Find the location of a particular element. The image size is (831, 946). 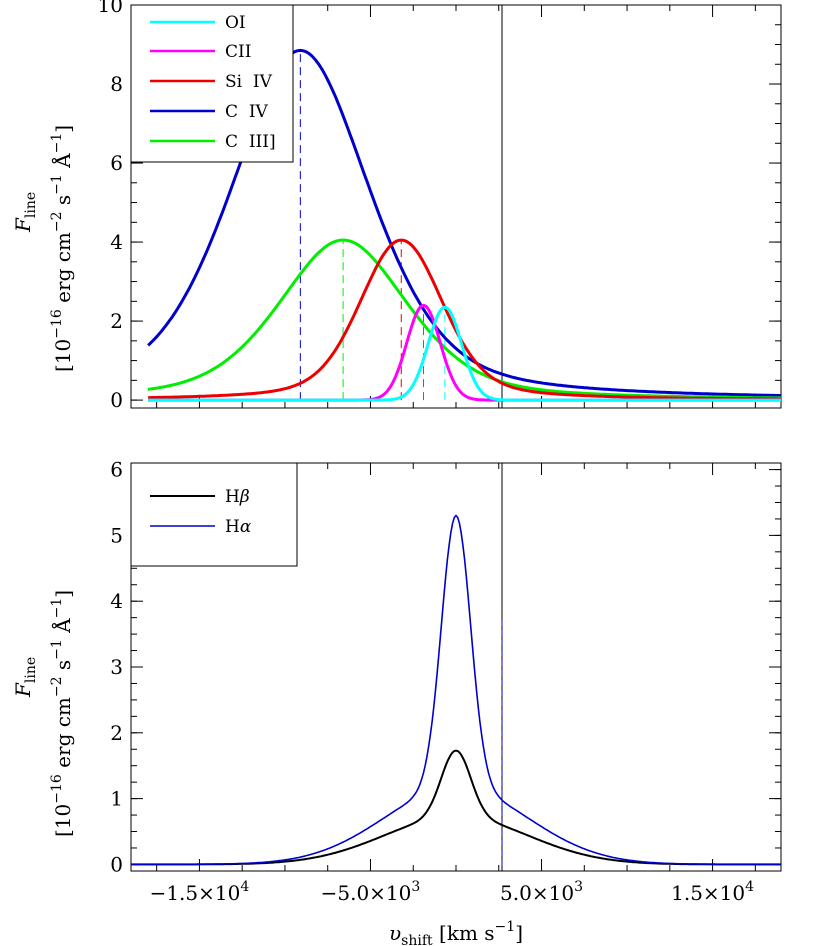

y-tick-label: 10 is located at coordinates (110, 8).